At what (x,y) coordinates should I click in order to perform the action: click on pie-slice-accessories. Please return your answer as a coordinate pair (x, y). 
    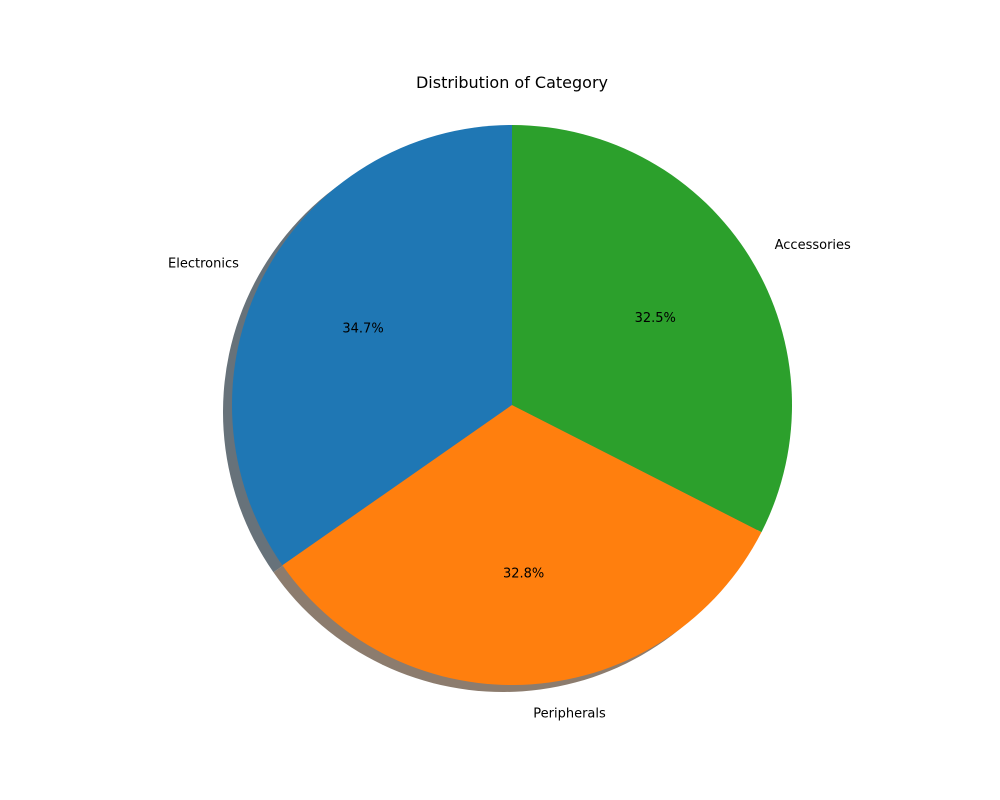
    Looking at the image, I should click on (652, 329).